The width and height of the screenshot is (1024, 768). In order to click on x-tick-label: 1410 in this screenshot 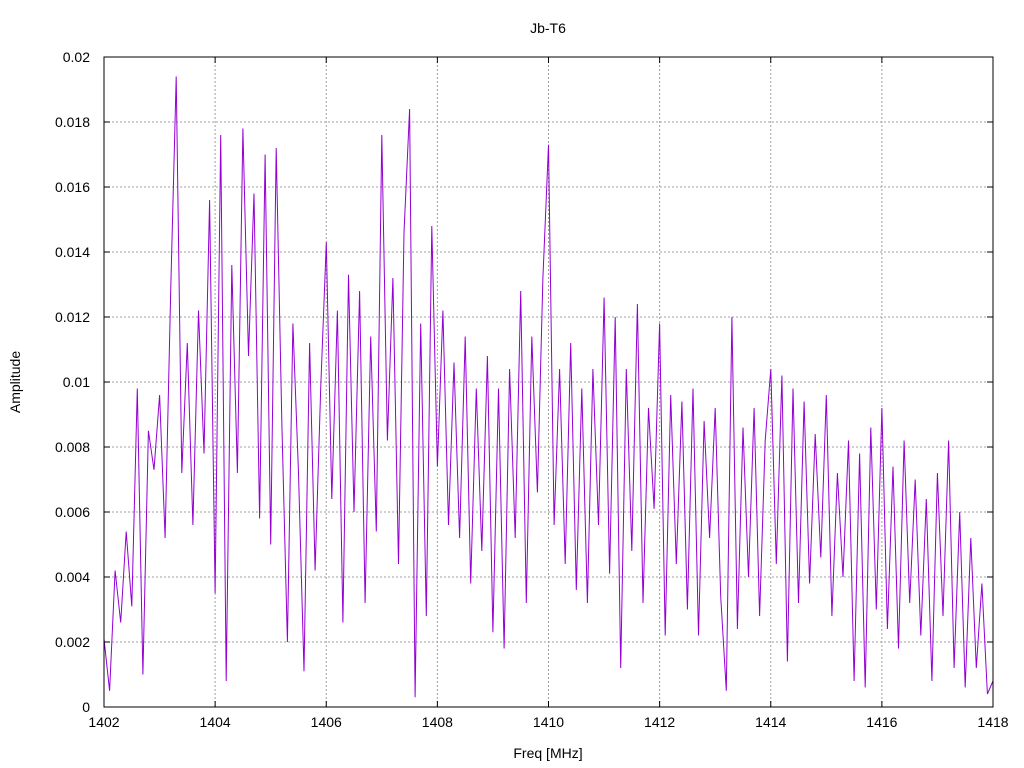, I will do `click(548, 722)`.